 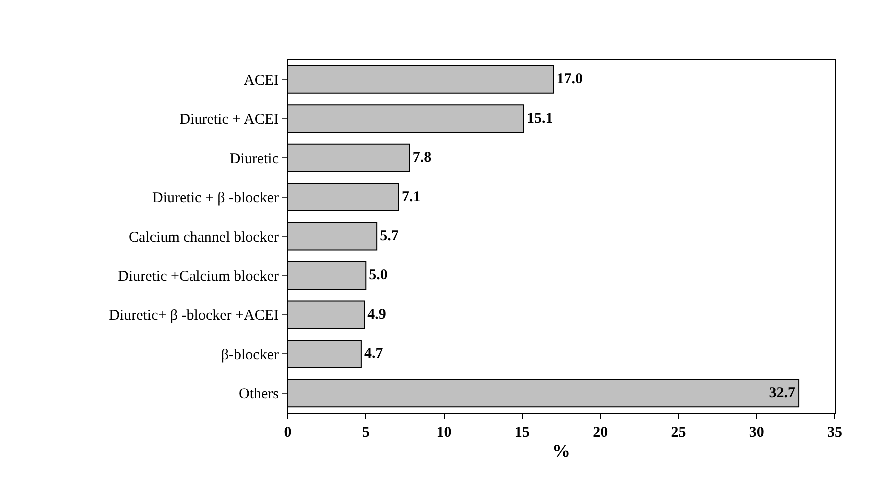 What do you see at coordinates (522, 433) in the screenshot?
I see `x-tick-label: 15` at bounding box center [522, 433].